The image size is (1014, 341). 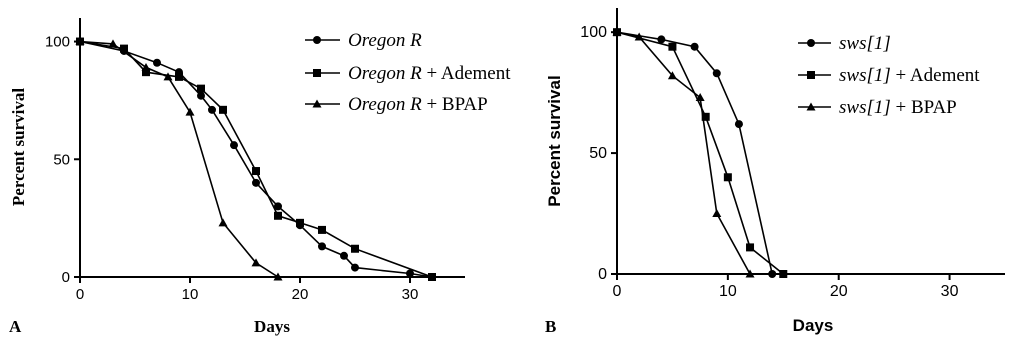 What do you see at coordinates (272, 326) in the screenshot?
I see `panel-a-x-axis-title: Days` at bounding box center [272, 326].